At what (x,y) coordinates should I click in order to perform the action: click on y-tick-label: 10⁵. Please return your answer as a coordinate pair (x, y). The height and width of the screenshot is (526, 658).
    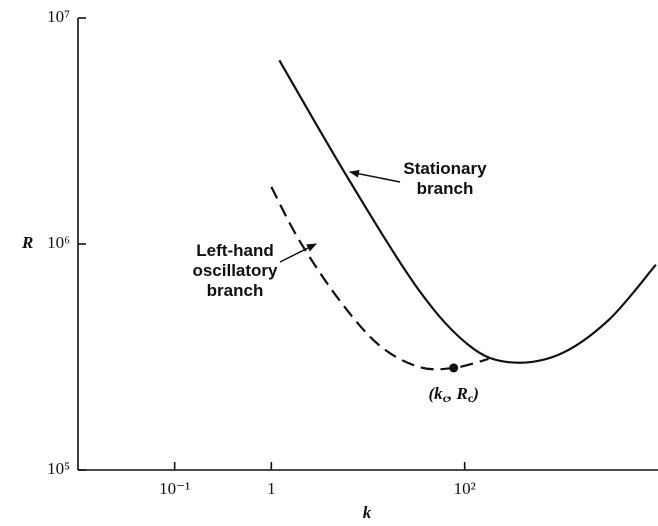
    Looking at the image, I should click on (58, 468).